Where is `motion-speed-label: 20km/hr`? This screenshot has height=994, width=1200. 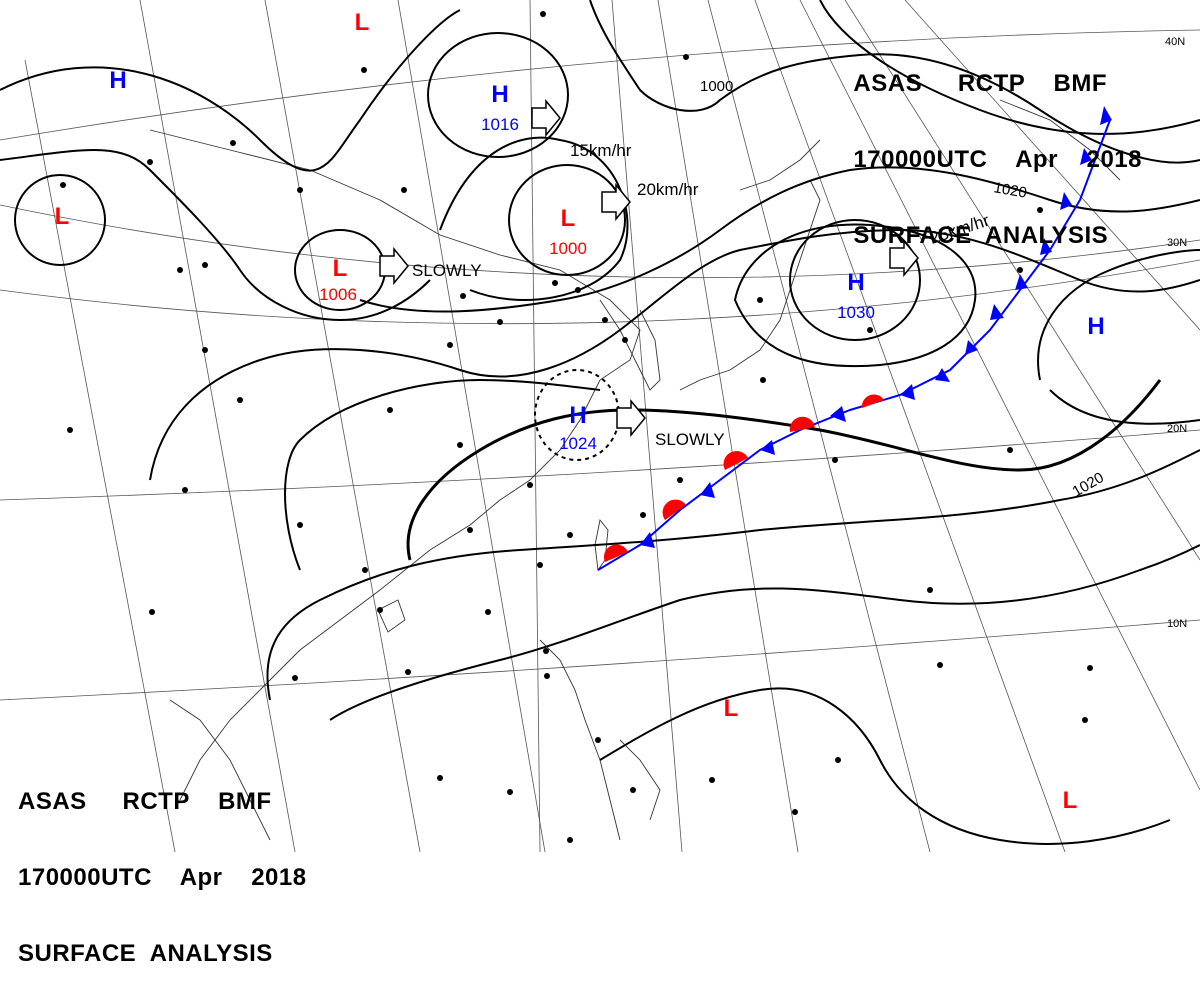 motion-speed-label: 20km/hr is located at coordinates (668, 189).